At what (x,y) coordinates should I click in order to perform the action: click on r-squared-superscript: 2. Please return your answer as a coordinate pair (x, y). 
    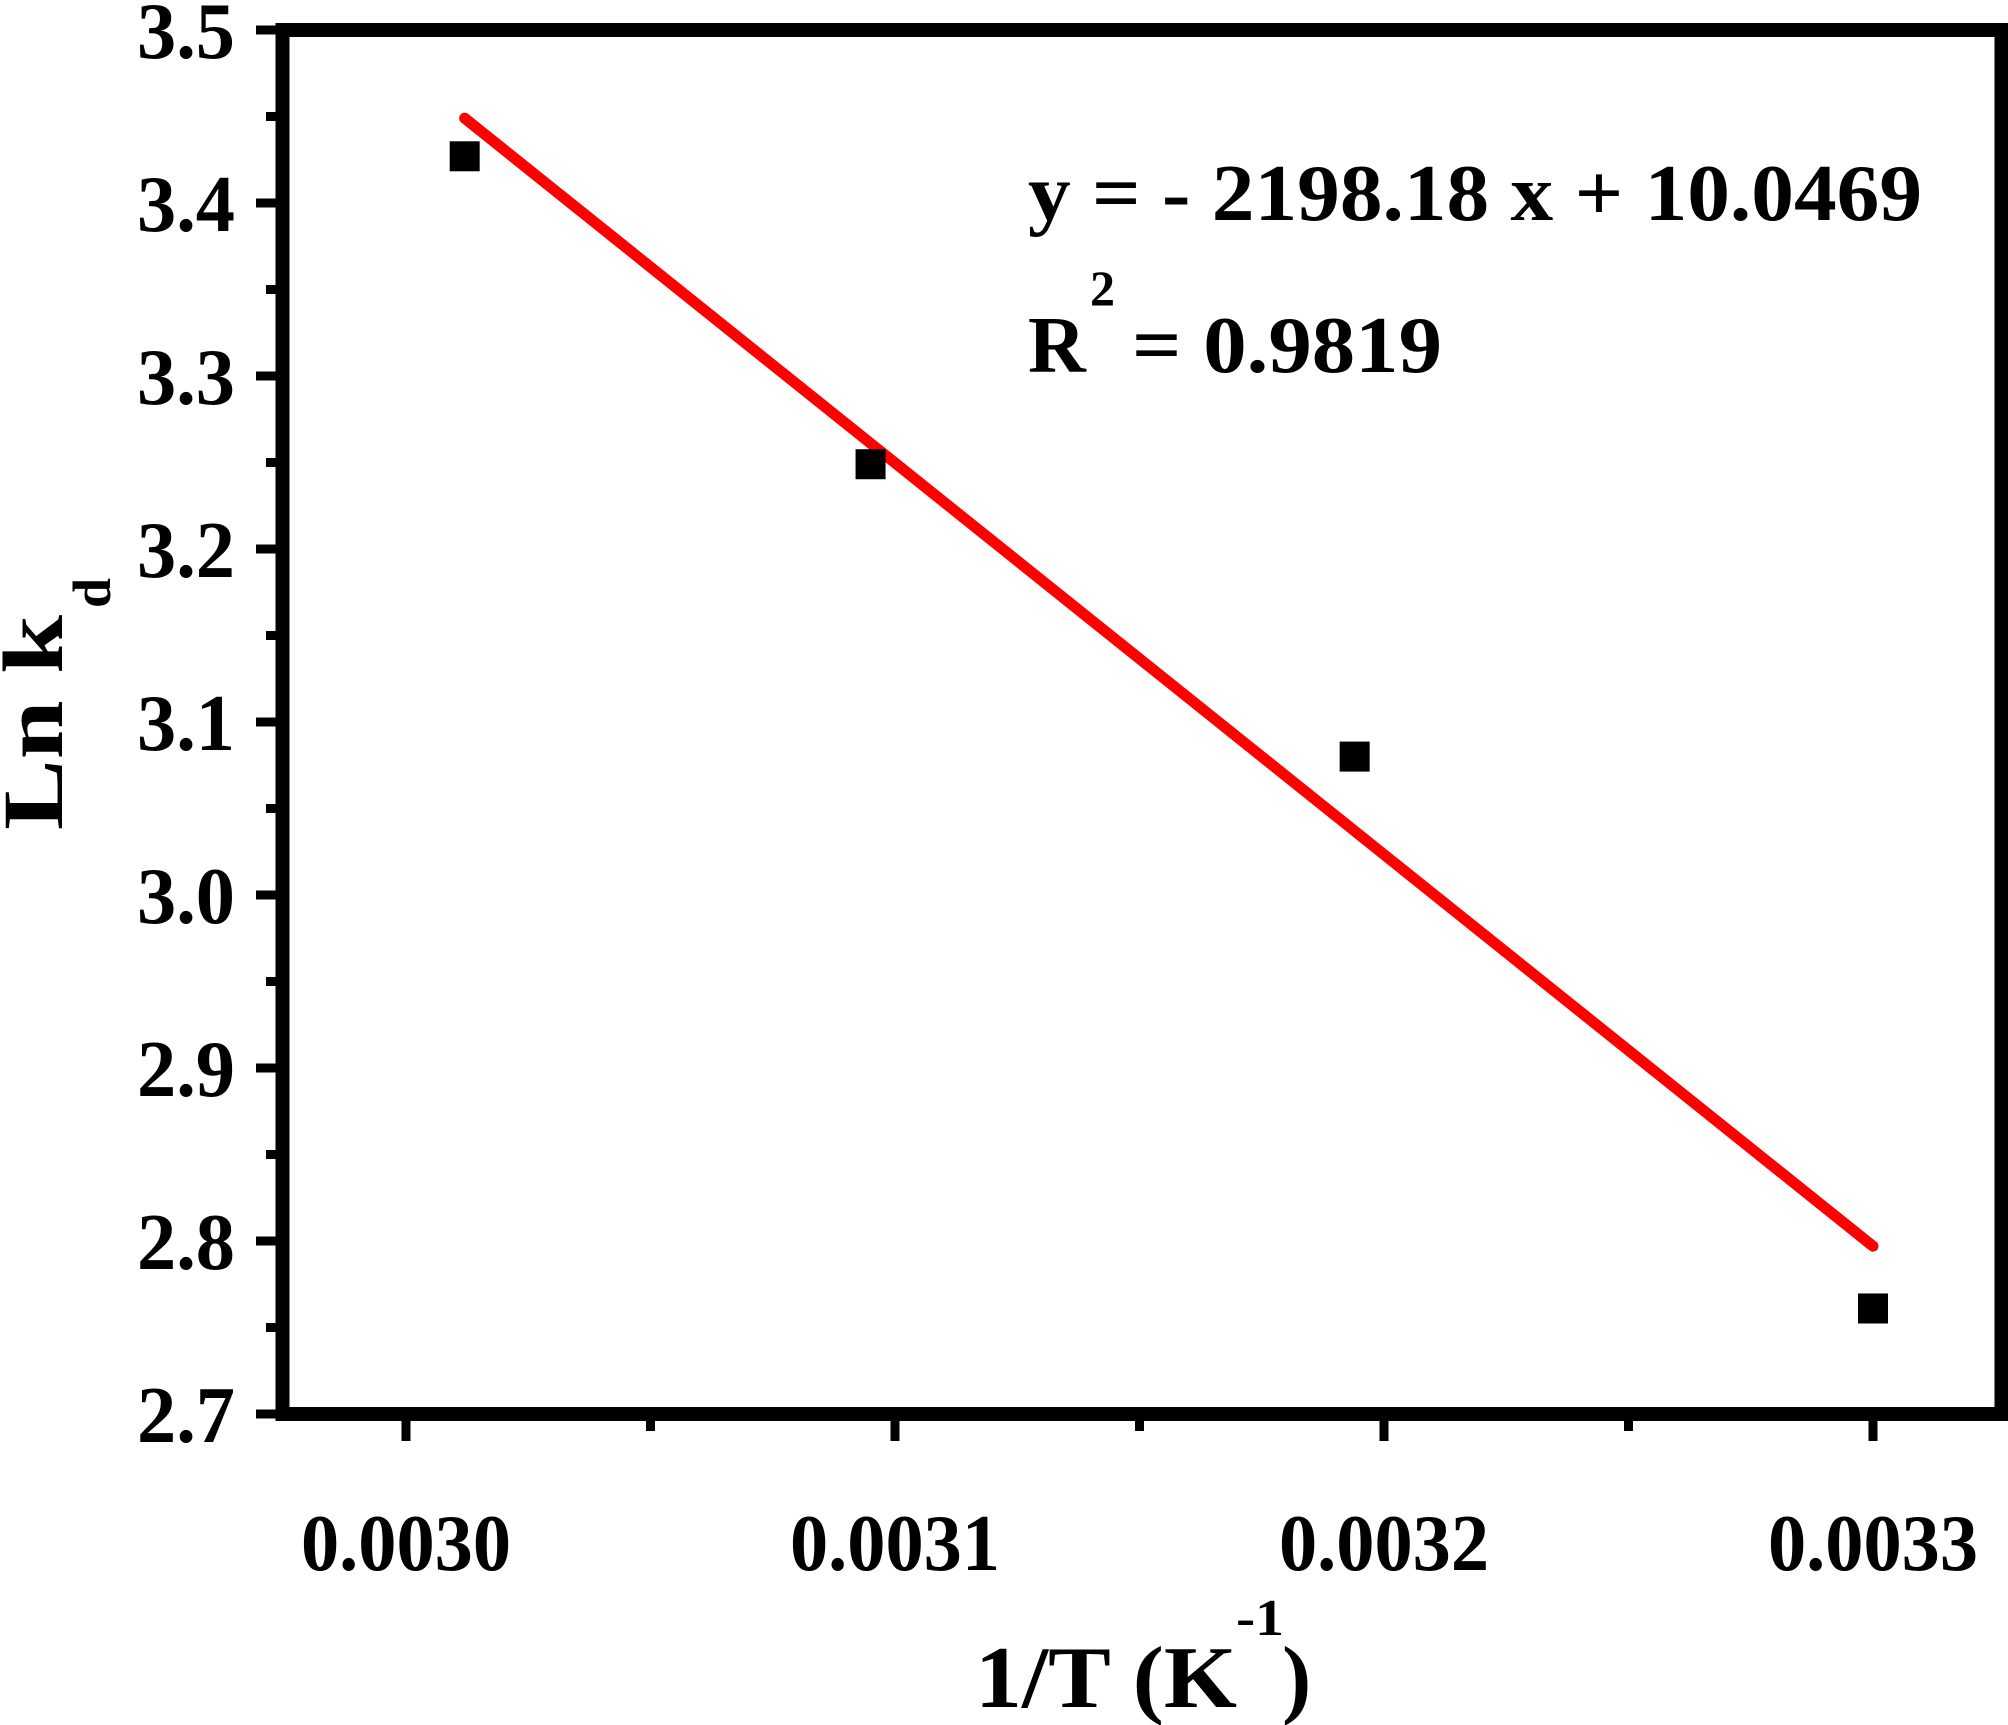
    Looking at the image, I should click on (1102, 288).